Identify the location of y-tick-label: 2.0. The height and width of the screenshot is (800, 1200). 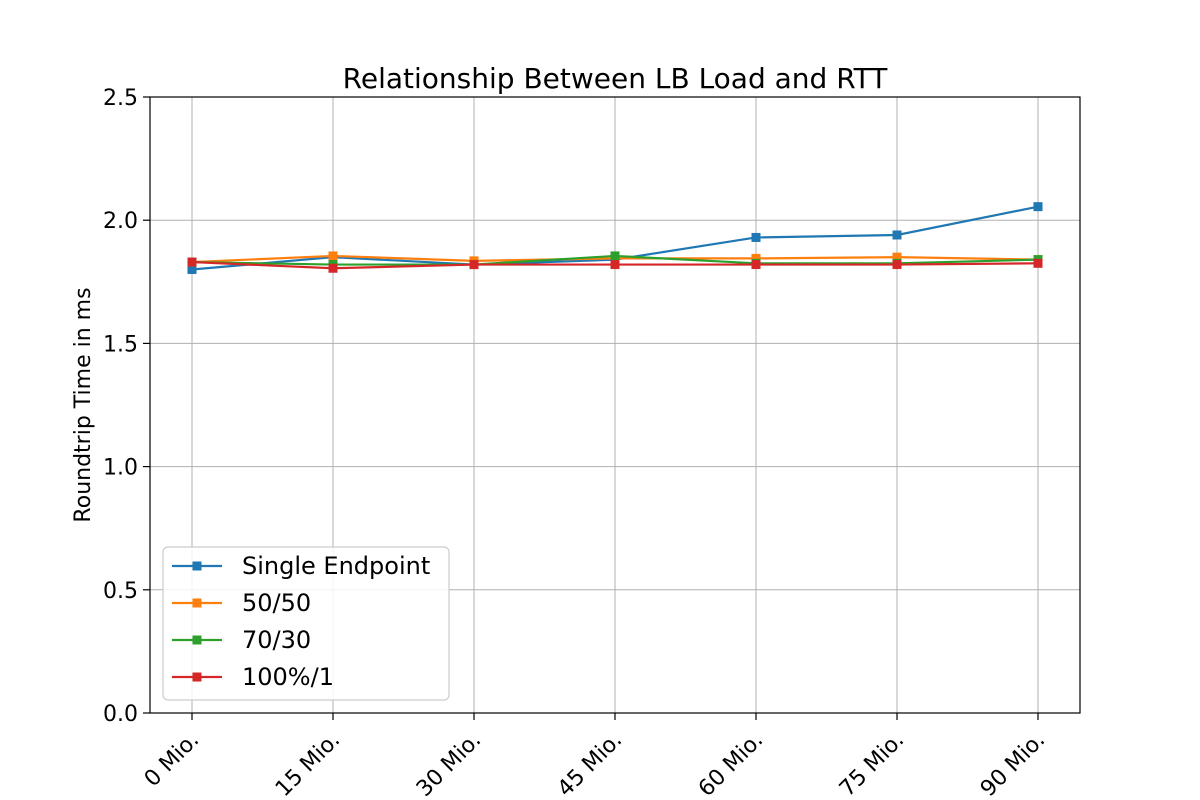
(120, 221).